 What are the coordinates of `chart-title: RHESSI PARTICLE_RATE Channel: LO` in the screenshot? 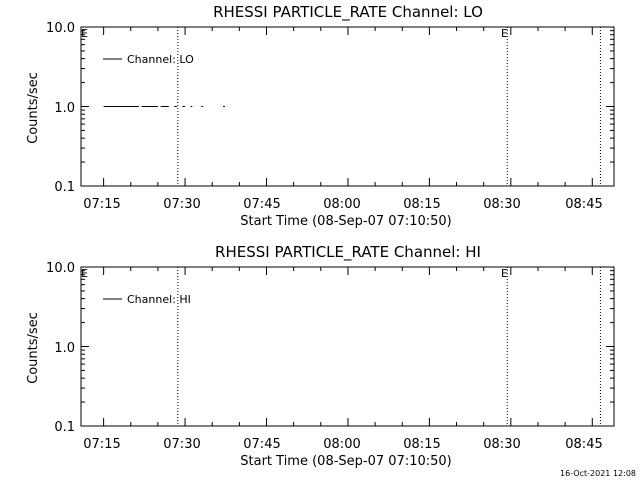 It's located at (348, 12).